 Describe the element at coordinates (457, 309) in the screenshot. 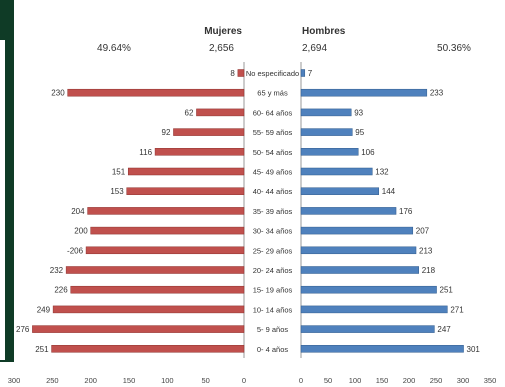

I see `male-value-label: 271` at that location.